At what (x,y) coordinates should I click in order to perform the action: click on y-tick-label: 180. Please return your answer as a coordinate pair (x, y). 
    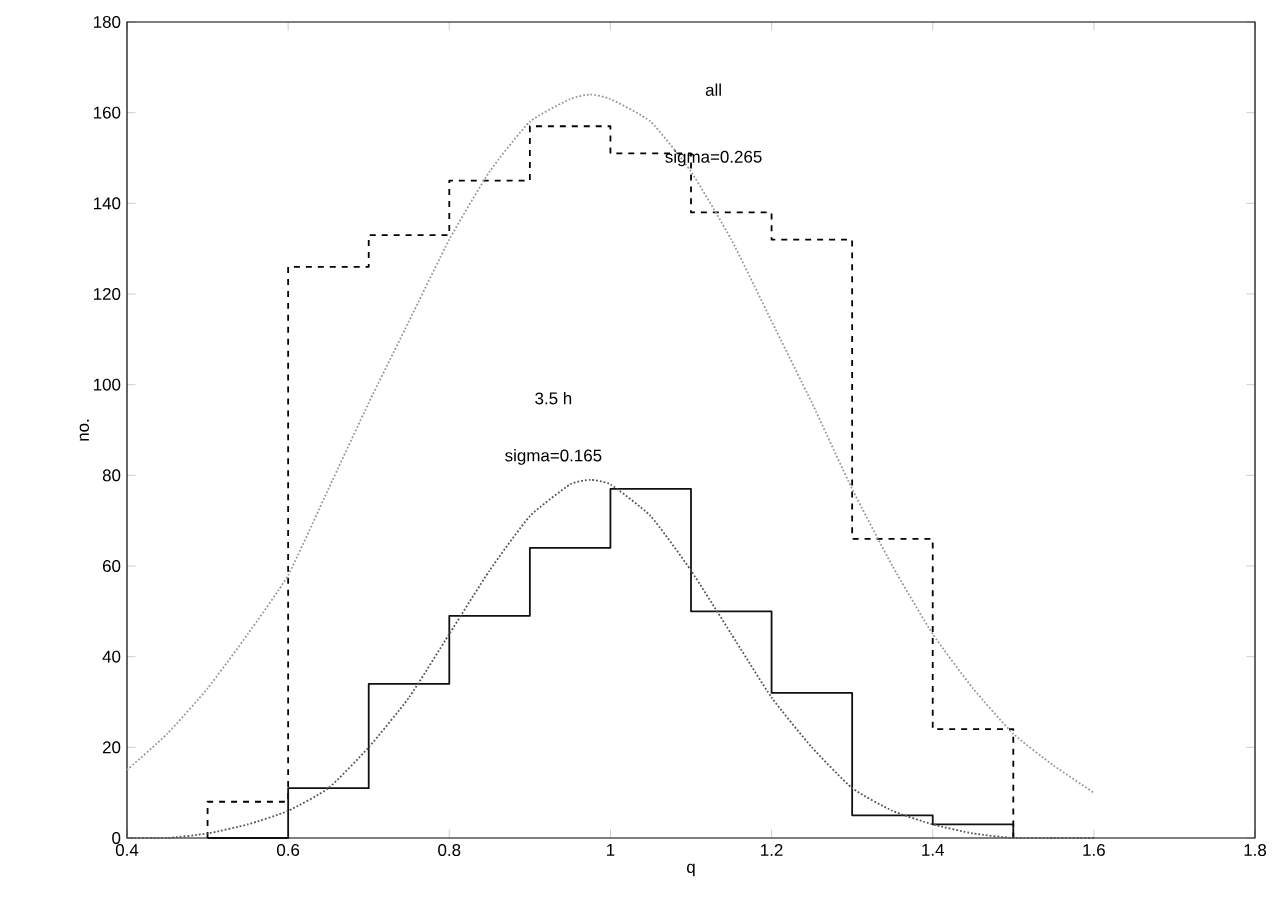
    Looking at the image, I should click on (107, 22).